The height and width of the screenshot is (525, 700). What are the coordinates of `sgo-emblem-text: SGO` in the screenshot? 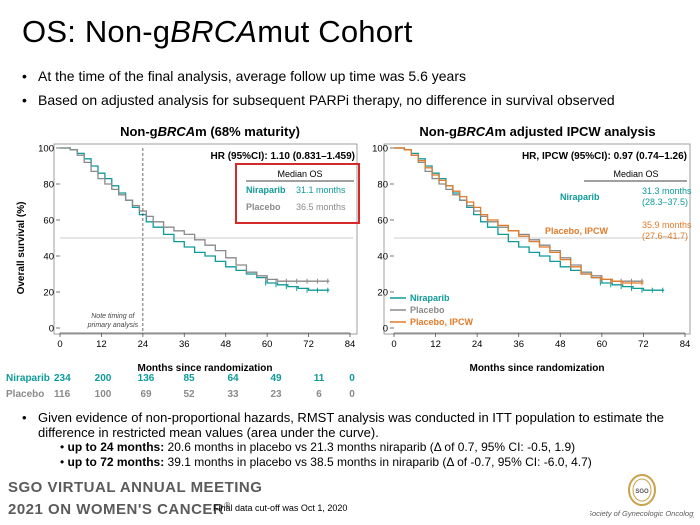 It's located at (642, 492).